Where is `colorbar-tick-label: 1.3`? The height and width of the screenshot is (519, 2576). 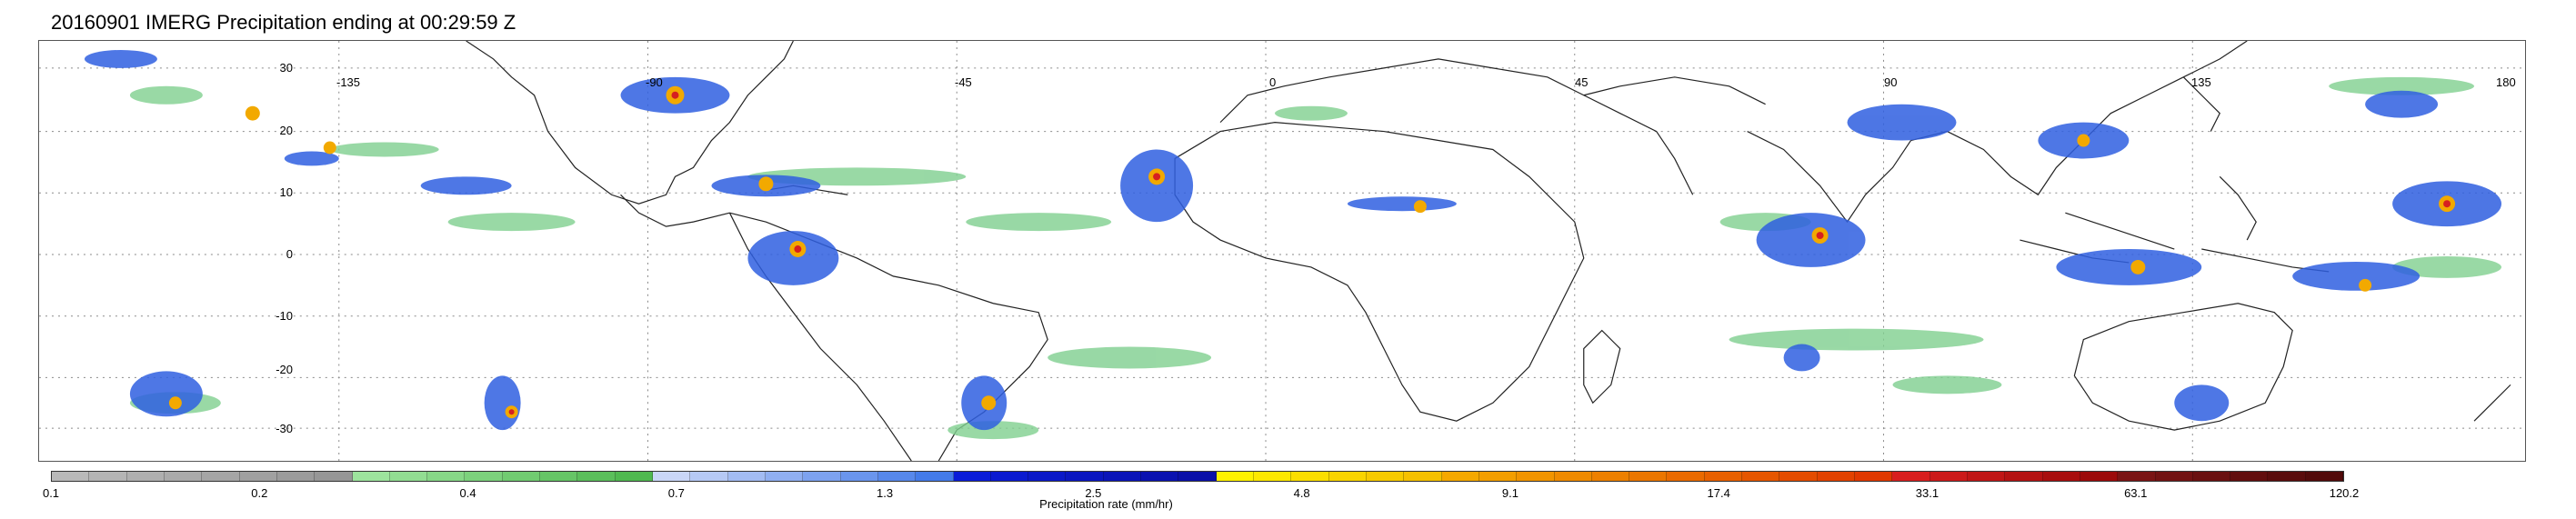 colorbar-tick-label: 1.3 is located at coordinates (886, 493).